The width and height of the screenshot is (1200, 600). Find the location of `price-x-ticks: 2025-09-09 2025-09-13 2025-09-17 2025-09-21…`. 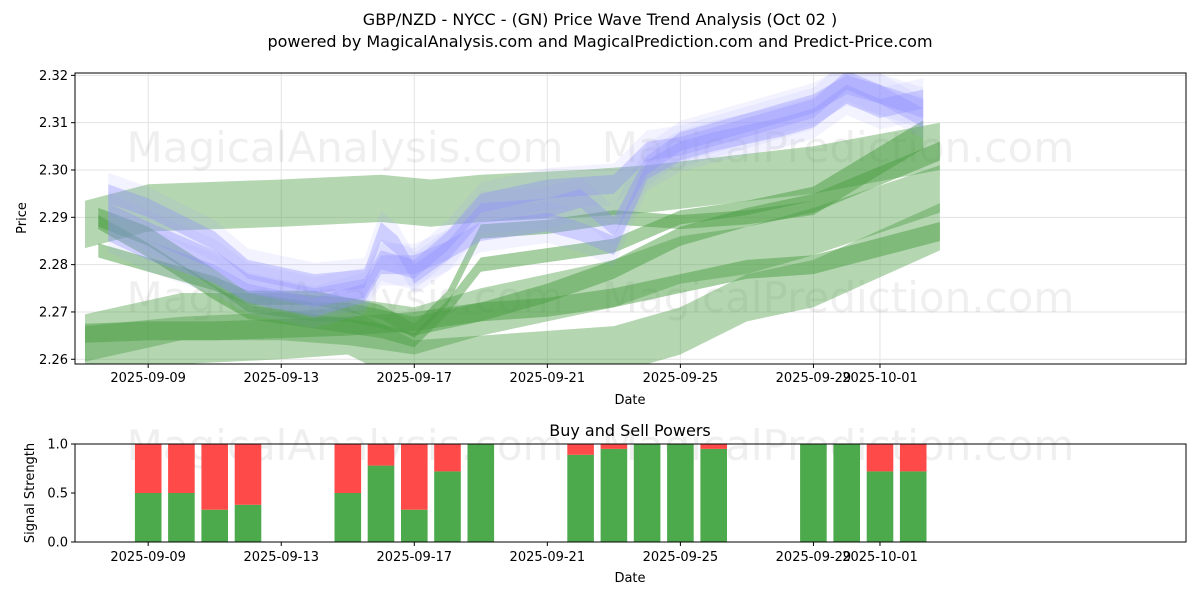

price-x-ticks: 2025-09-09 2025-09-13 2025-09-17 2025-09-21… is located at coordinates (514, 375).